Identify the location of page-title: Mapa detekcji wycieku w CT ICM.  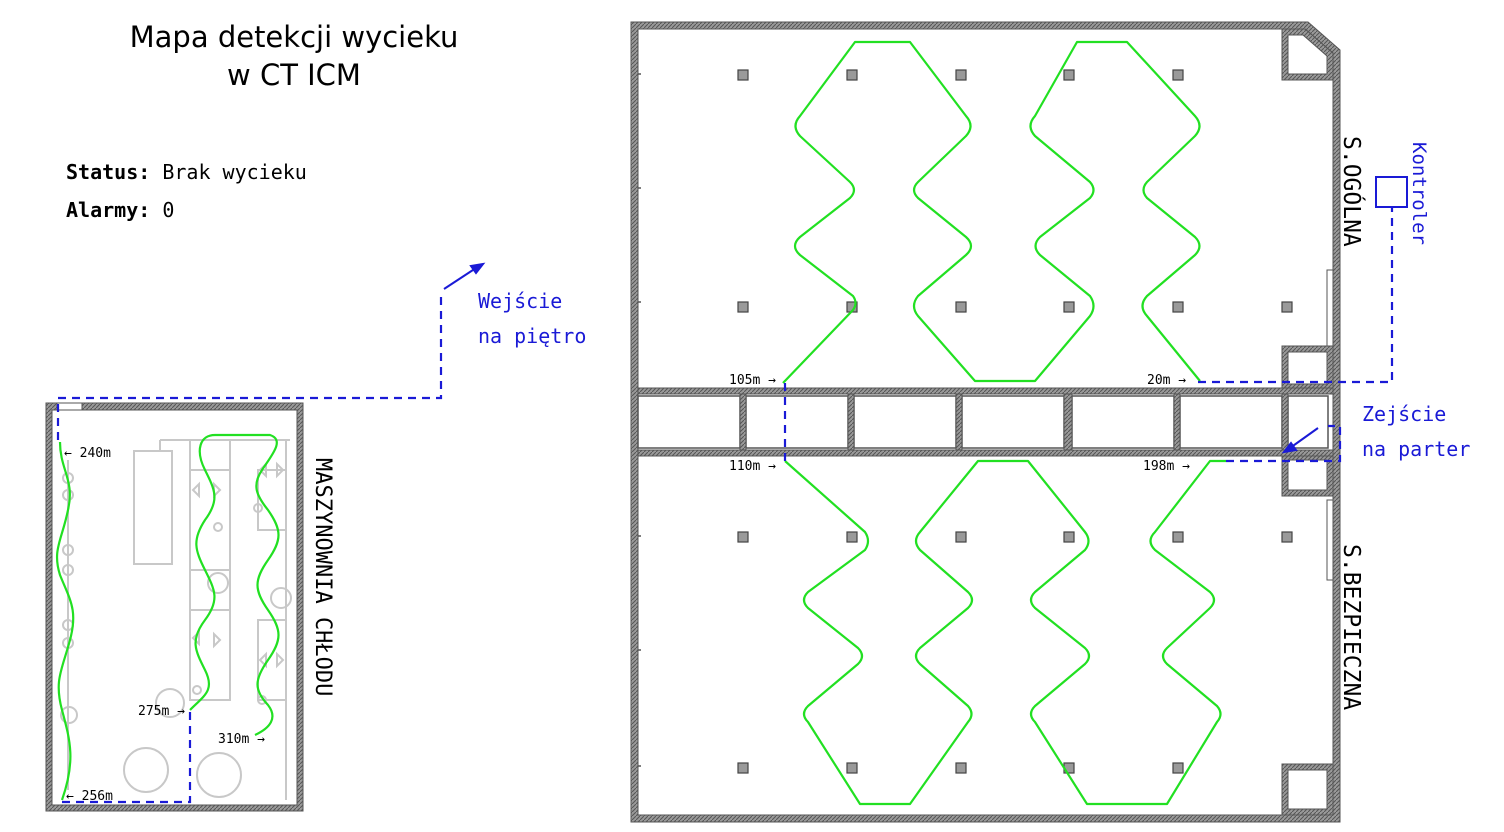
(294, 56).